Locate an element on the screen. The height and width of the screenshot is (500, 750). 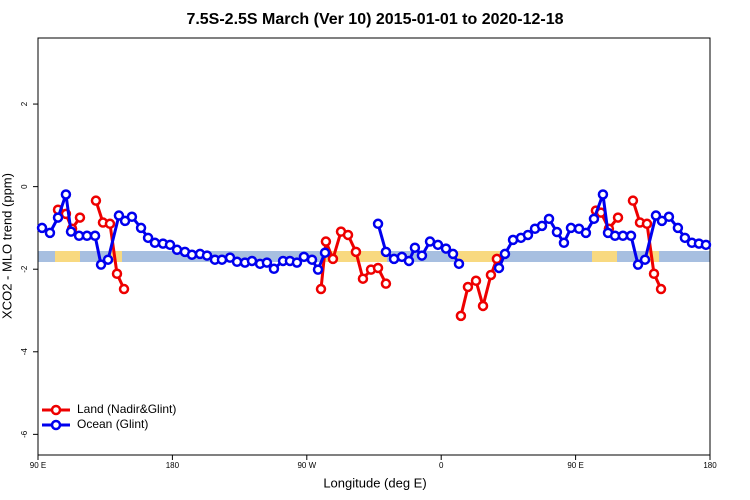
legend: Land (Nadir&Glint)Ocean (Glint) is located at coordinates (109, 416).